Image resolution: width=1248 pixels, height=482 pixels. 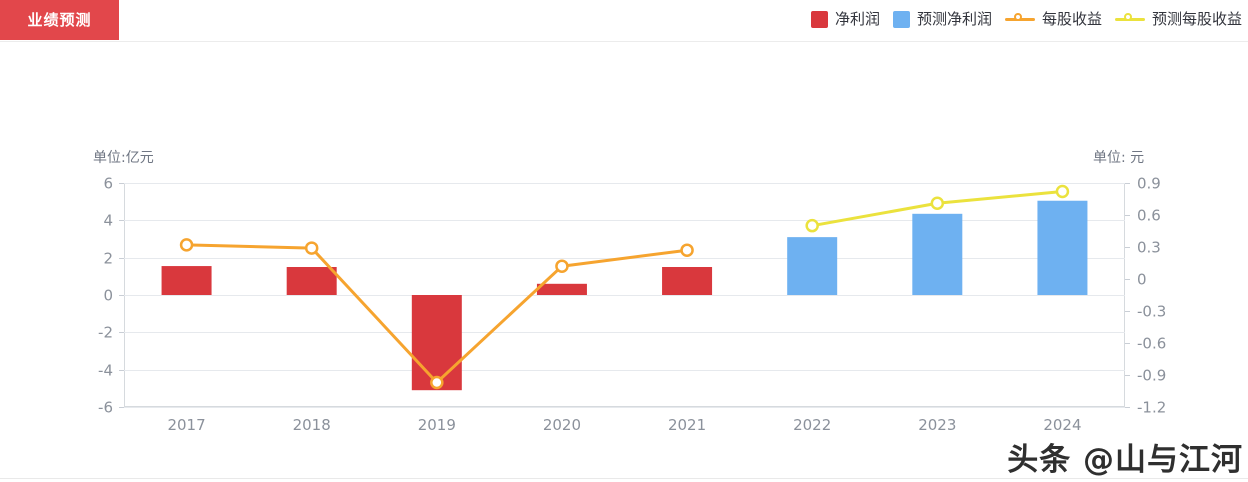 I want to click on eps-marker-2017, so click(x=186, y=245).